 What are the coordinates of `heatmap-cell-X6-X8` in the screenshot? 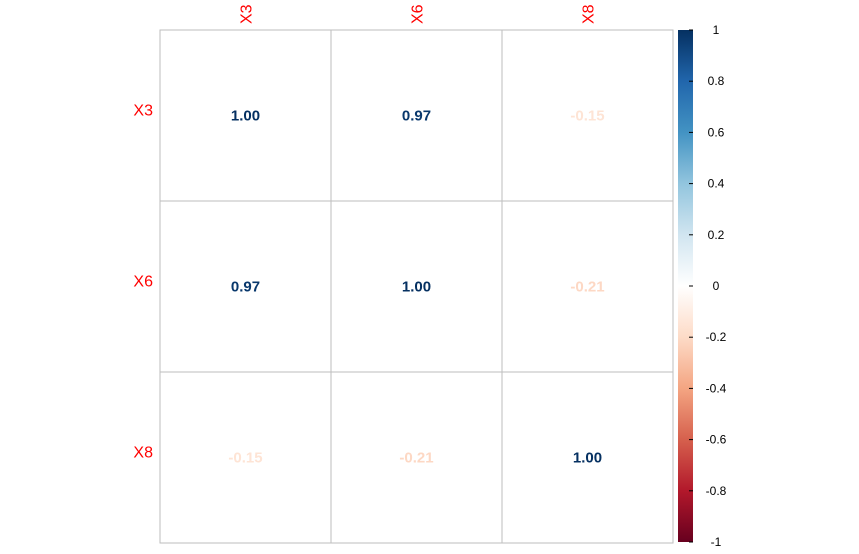 It's located at (587, 286).